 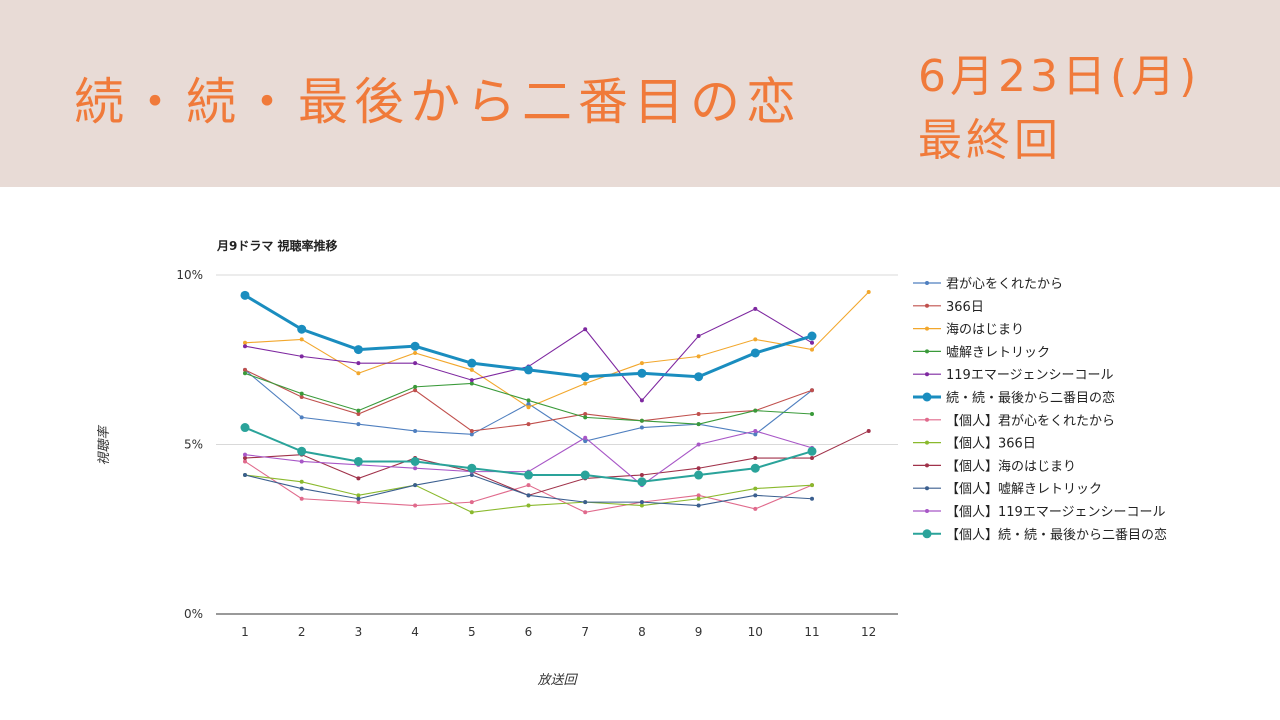 What do you see at coordinates (529, 632) in the screenshot?
I see `x-tick-label: 6` at bounding box center [529, 632].